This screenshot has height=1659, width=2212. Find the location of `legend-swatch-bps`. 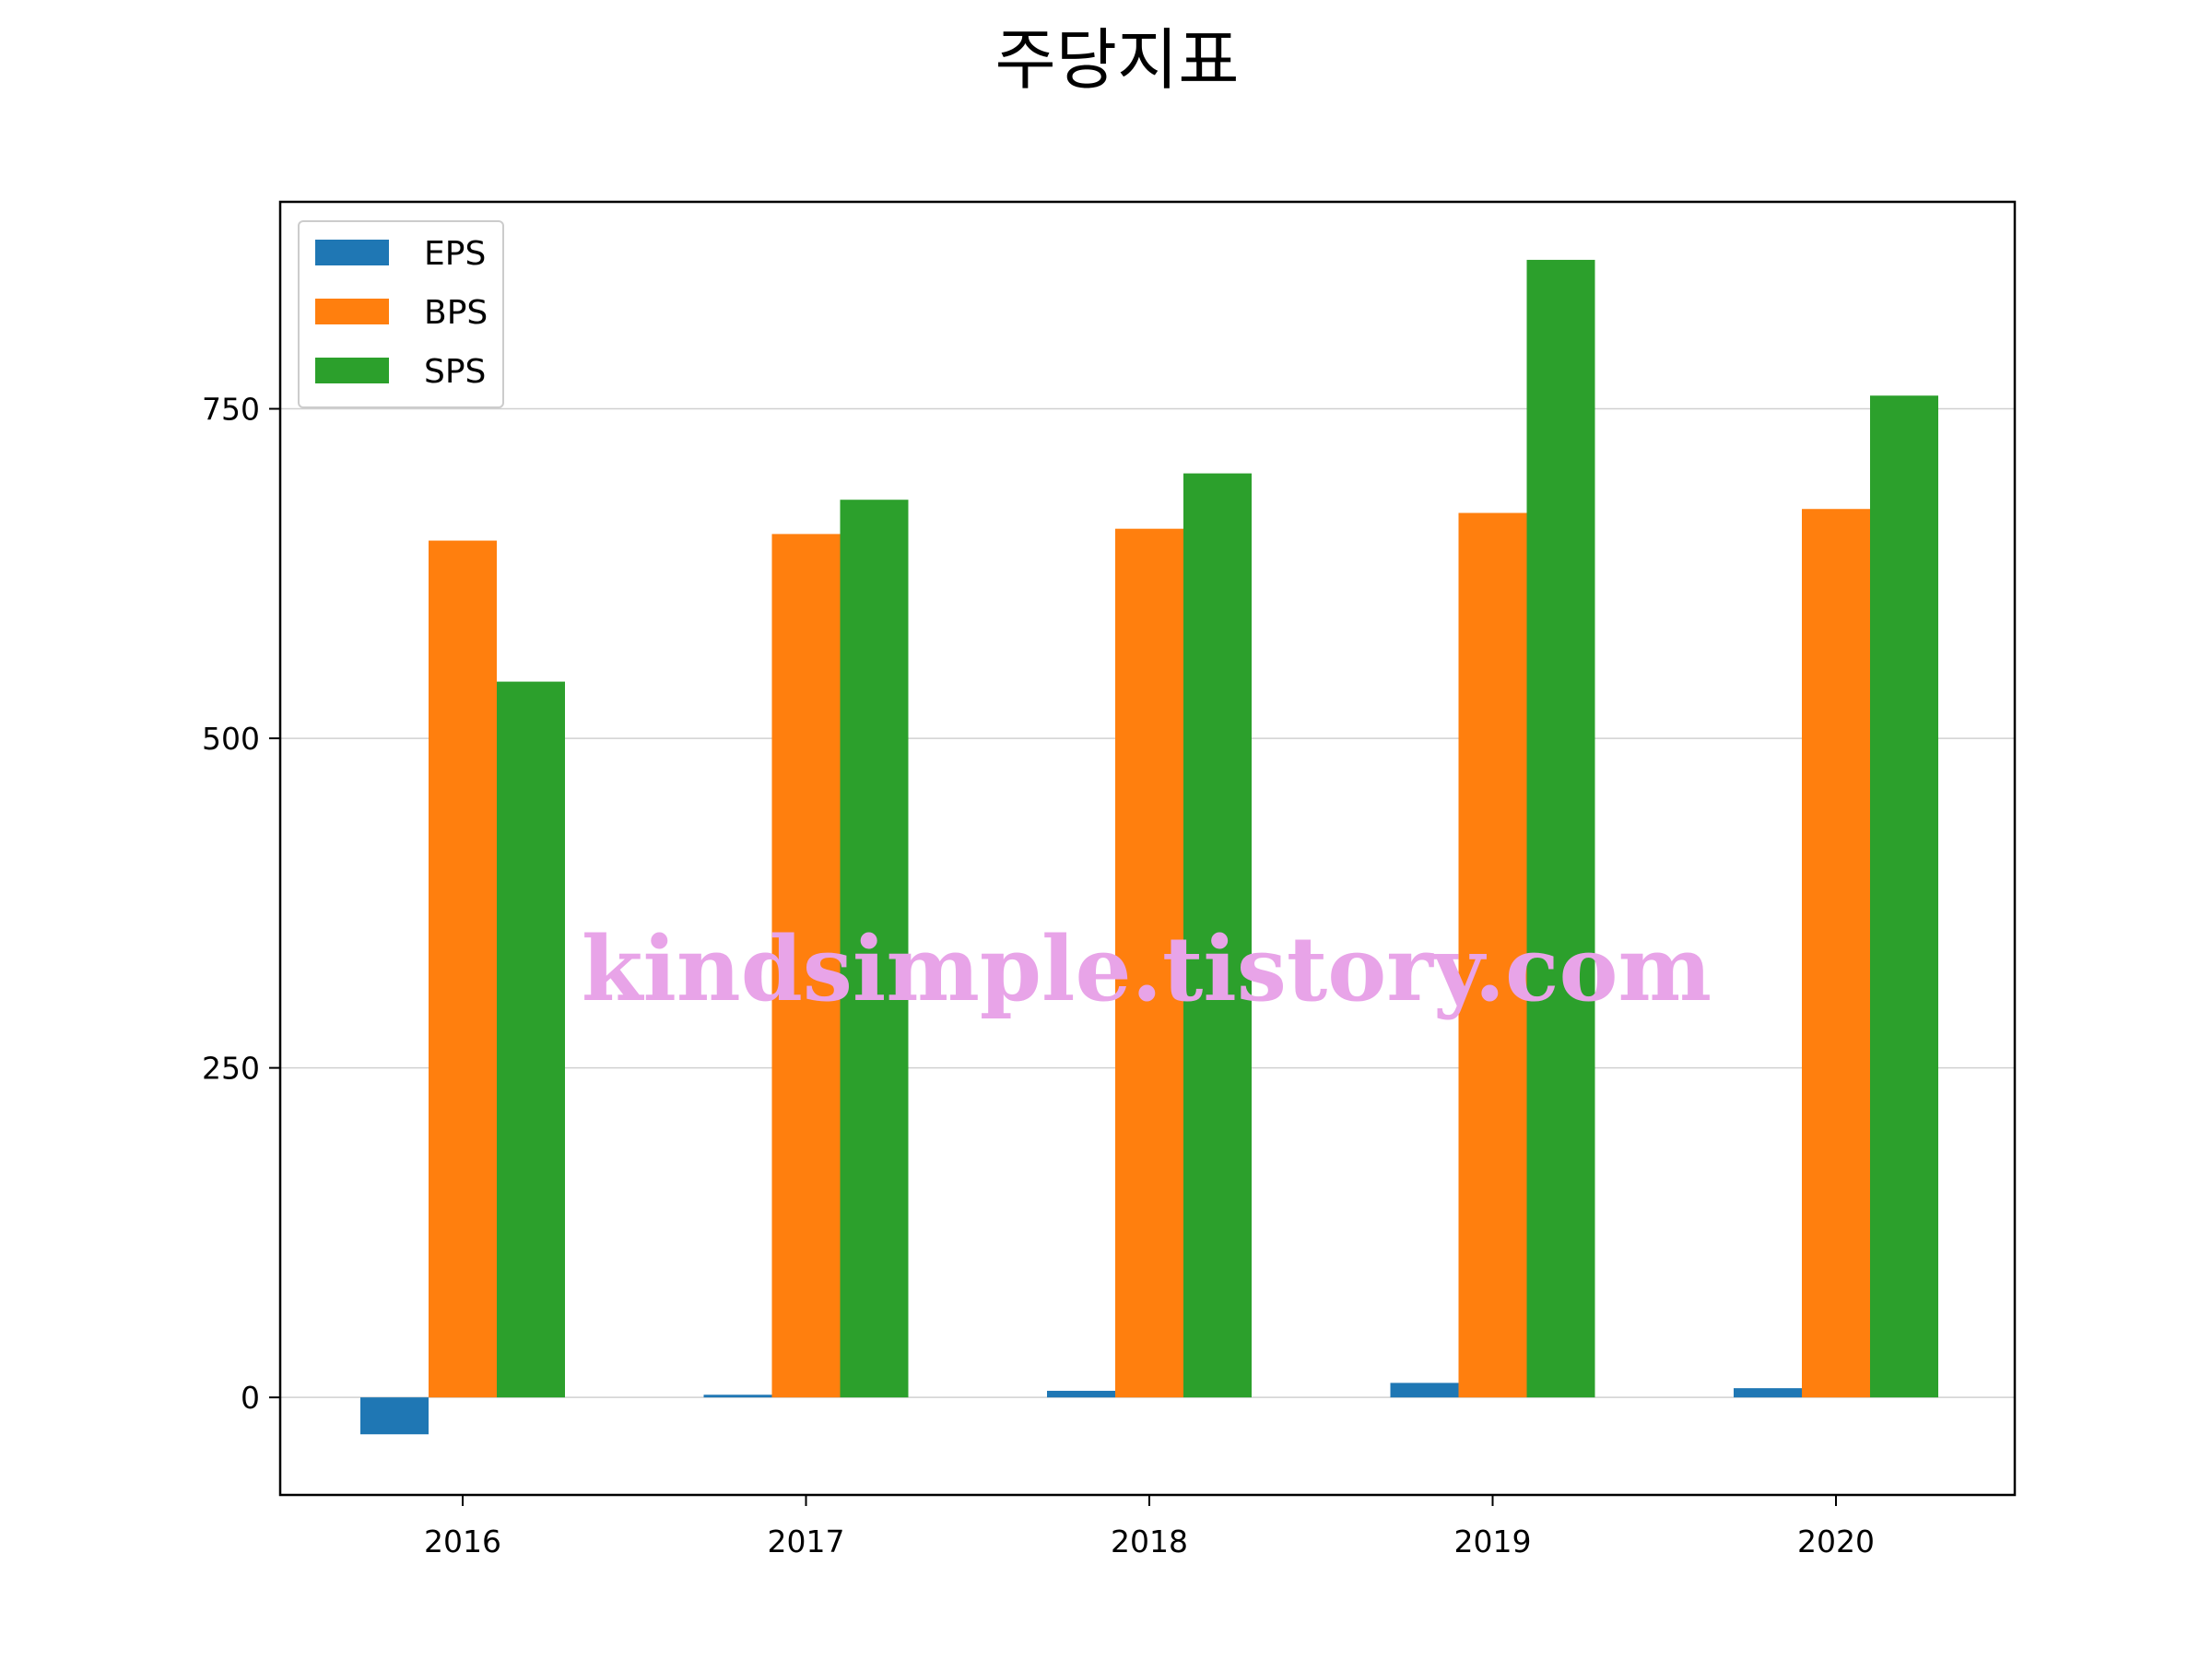

legend-swatch-bps is located at coordinates (352, 311).